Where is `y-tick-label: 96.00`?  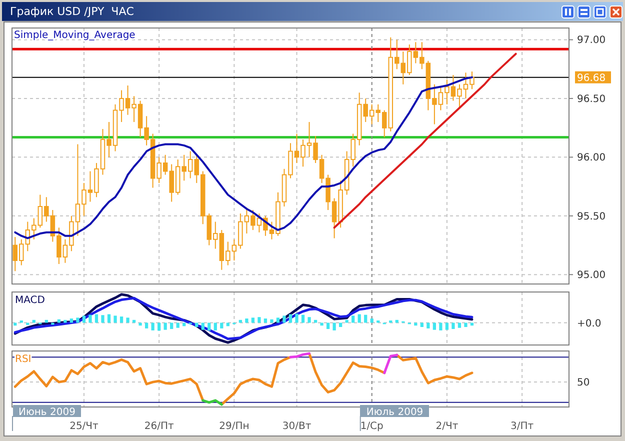
y-tick-label: 96.00 is located at coordinates (591, 158).